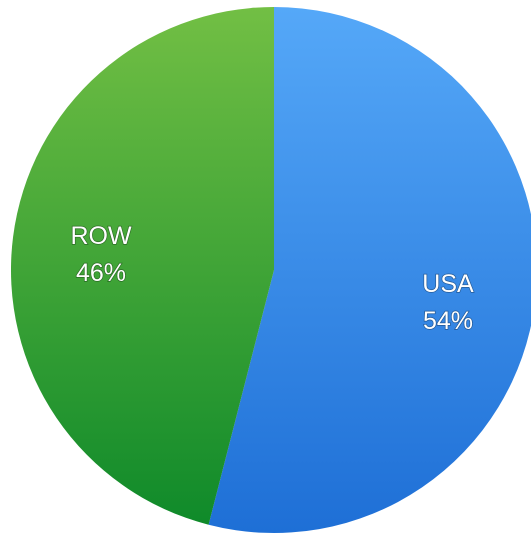 Image resolution: width=531 pixels, height=535 pixels. I want to click on slice-value-usa: 54%, so click(448, 321).